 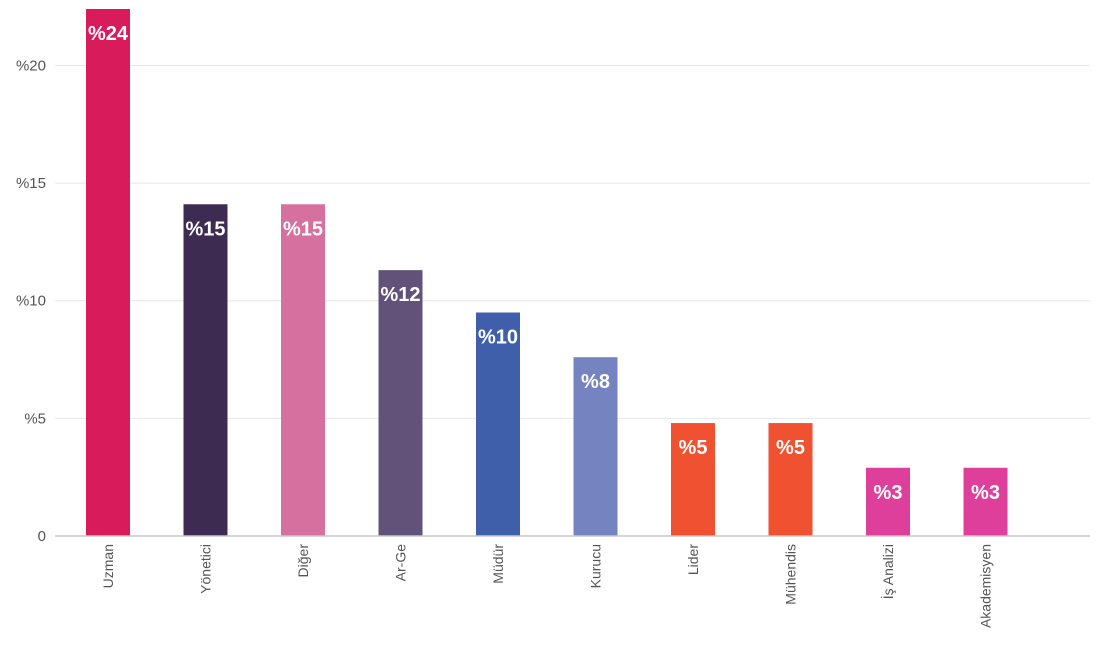 What do you see at coordinates (108, 34) in the screenshot?
I see `data-label: %24` at bounding box center [108, 34].